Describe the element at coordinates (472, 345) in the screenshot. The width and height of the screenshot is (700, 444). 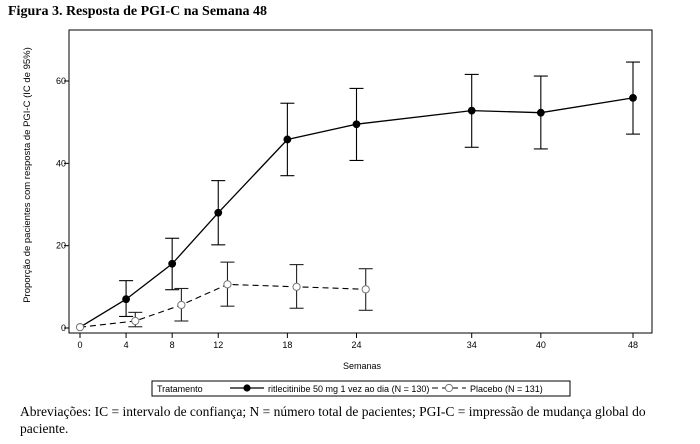
I see `x-tick-label-6: 34` at that location.